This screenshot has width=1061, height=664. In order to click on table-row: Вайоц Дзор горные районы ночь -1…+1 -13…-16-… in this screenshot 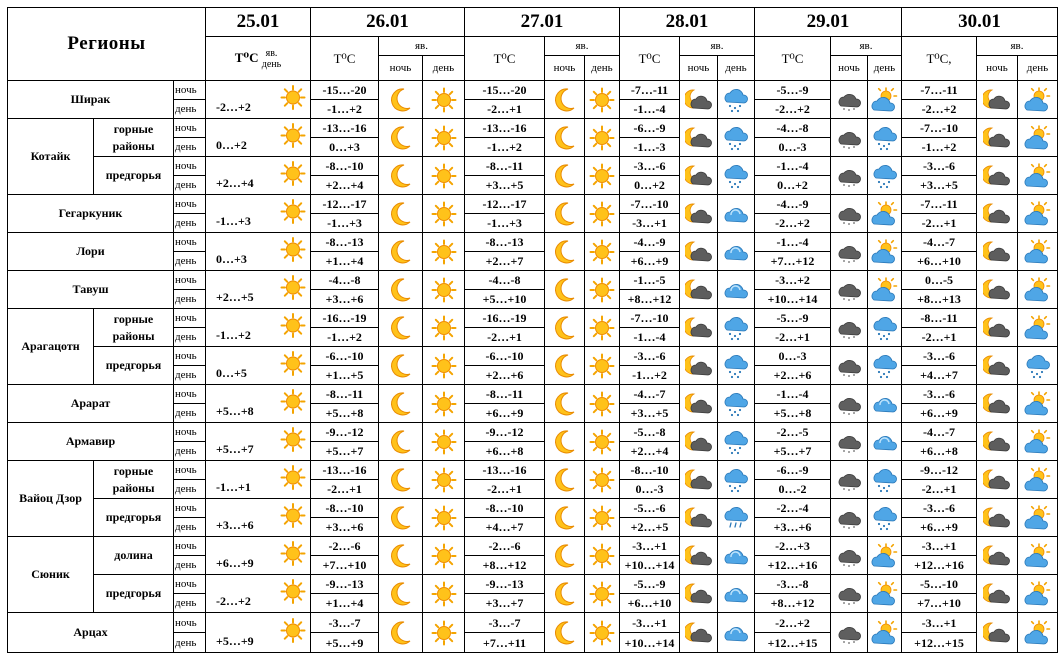, I will do `click(532, 498)`.